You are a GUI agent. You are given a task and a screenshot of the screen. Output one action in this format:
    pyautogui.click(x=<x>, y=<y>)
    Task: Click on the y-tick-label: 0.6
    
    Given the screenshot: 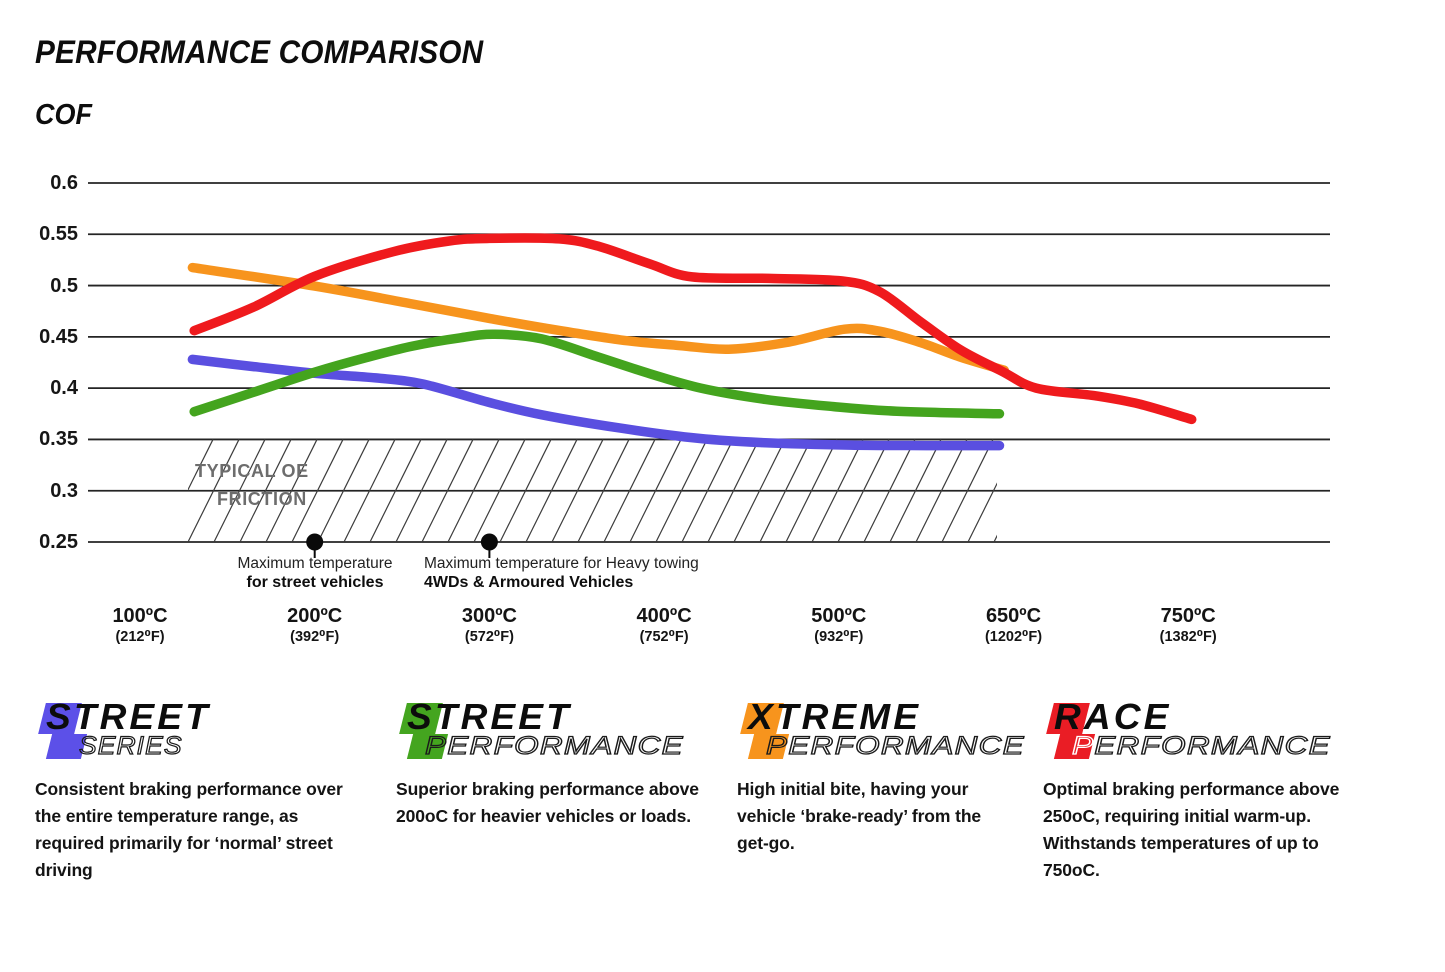 What is the action you would take?
    pyautogui.click(x=64, y=183)
    